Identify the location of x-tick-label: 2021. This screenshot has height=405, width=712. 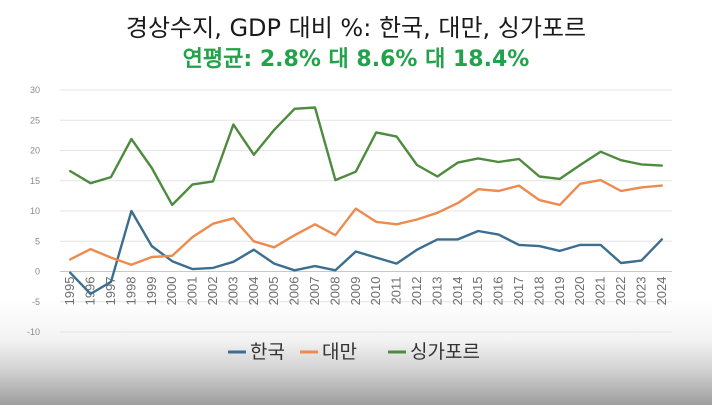
(600, 291).